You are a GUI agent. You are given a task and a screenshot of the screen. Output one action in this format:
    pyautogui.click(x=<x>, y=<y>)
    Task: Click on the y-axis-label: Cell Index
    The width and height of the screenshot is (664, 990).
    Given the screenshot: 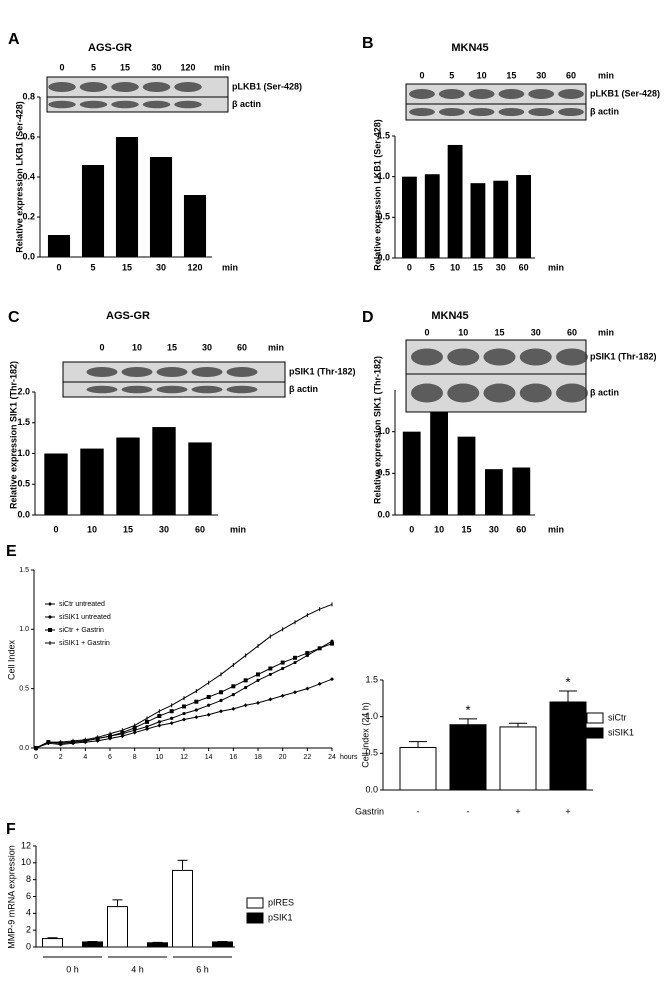 What is the action you would take?
    pyautogui.click(x=11, y=659)
    